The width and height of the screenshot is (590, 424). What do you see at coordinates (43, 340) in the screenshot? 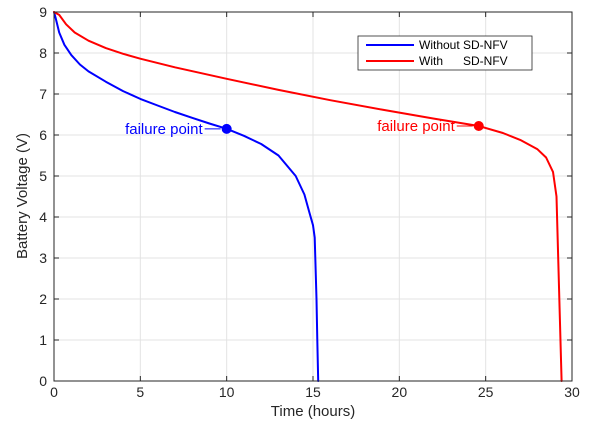
I see `y-tick-label: 1` at bounding box center [43, 340].